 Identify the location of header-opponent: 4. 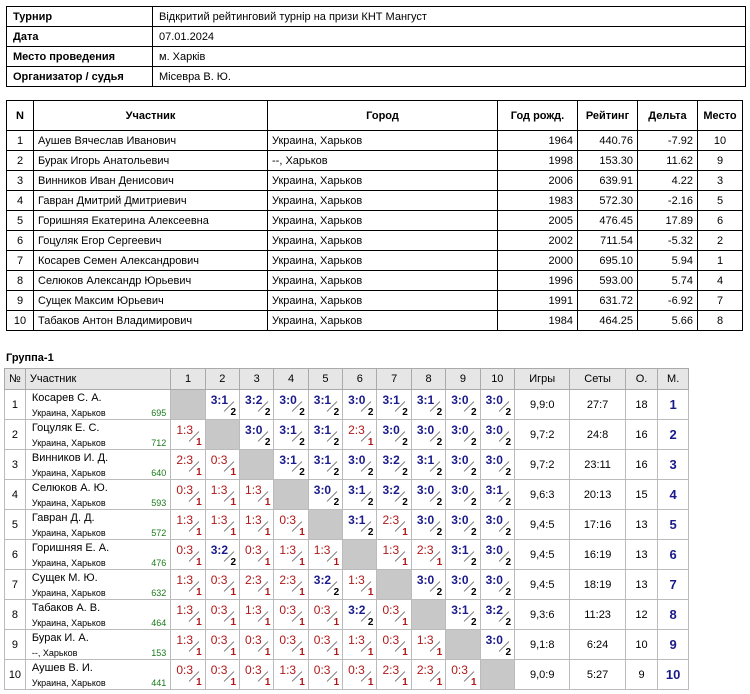
(291, 379).